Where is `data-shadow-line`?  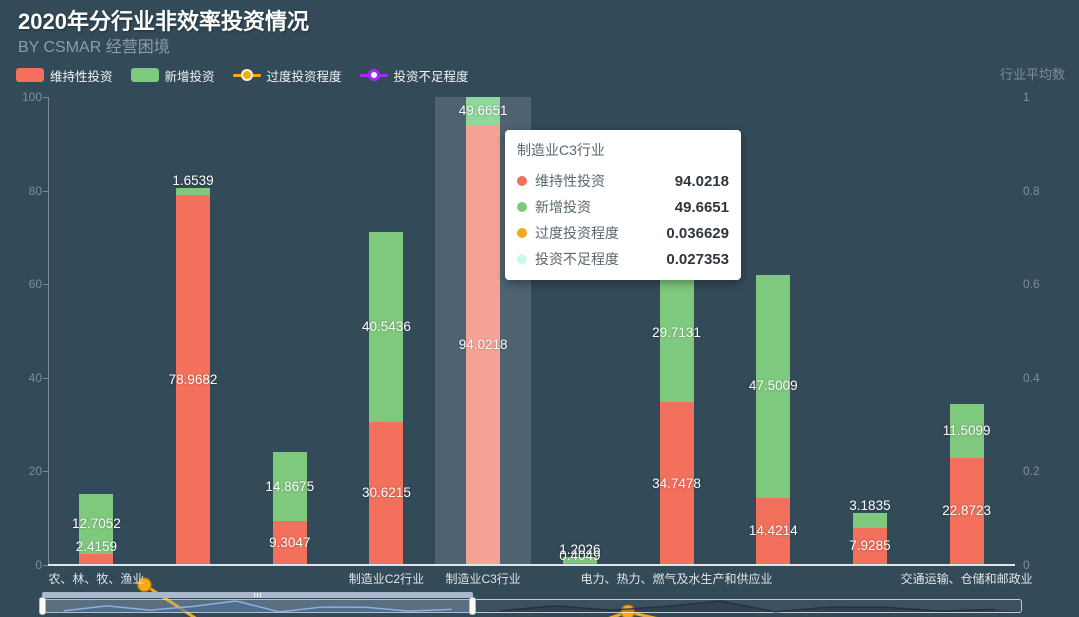
data-shadow-line is located at coordinates (747, 606).